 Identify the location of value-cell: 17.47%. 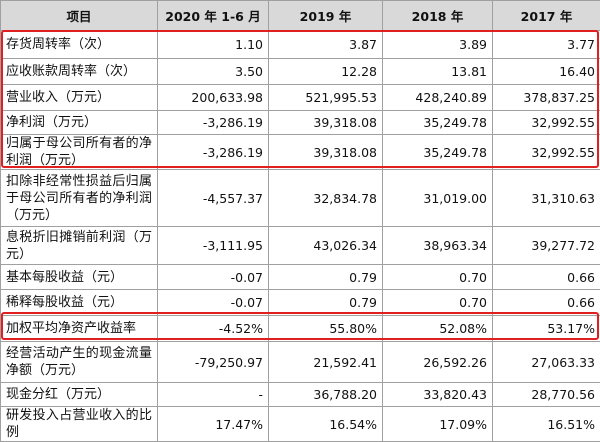
(213, 424).